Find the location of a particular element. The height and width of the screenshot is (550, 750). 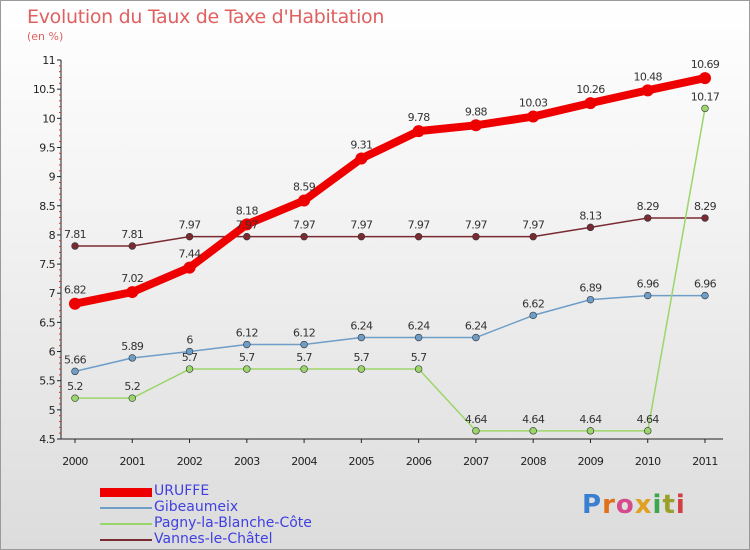

chart-title: Evolution du Taux de Taxe d'Habitation is located at coordinates (206, 17).